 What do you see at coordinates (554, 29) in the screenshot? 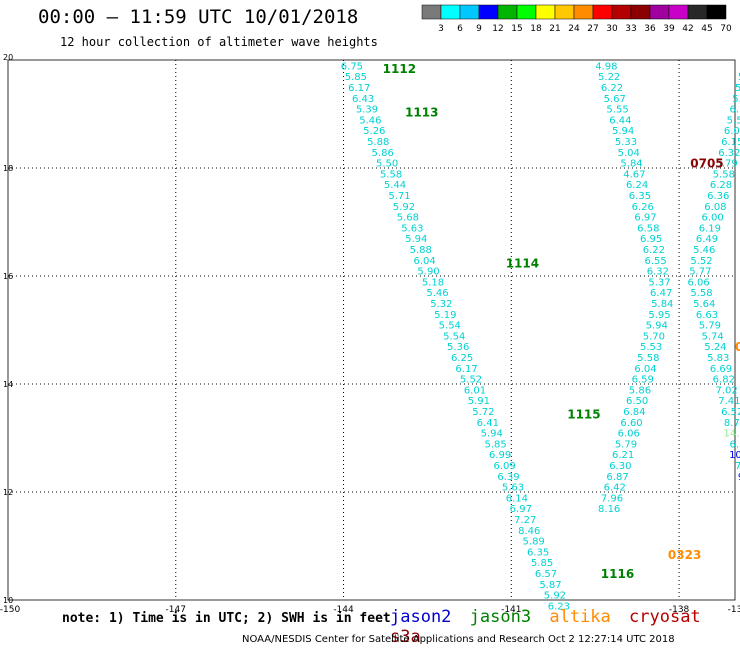
I see `colorbar-label: 21` at bounding box center [554, 29].